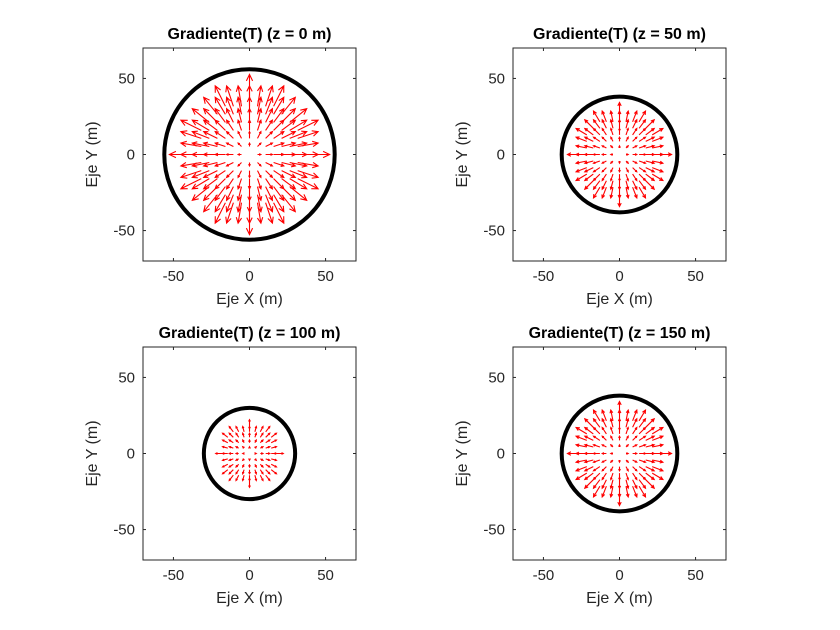  Describe the element at coordinates (249, 276) in the screenshot. I see `x-tick-label: 0` at that location.